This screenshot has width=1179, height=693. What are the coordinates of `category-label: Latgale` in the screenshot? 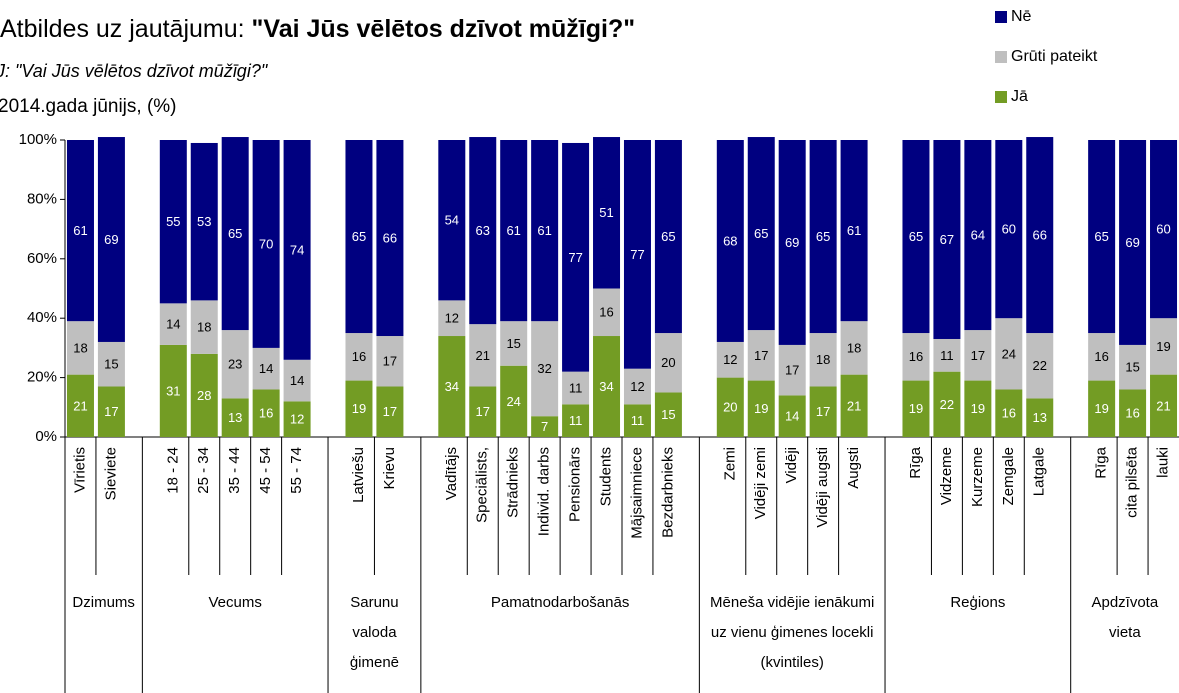 It's located at (1039, 471).